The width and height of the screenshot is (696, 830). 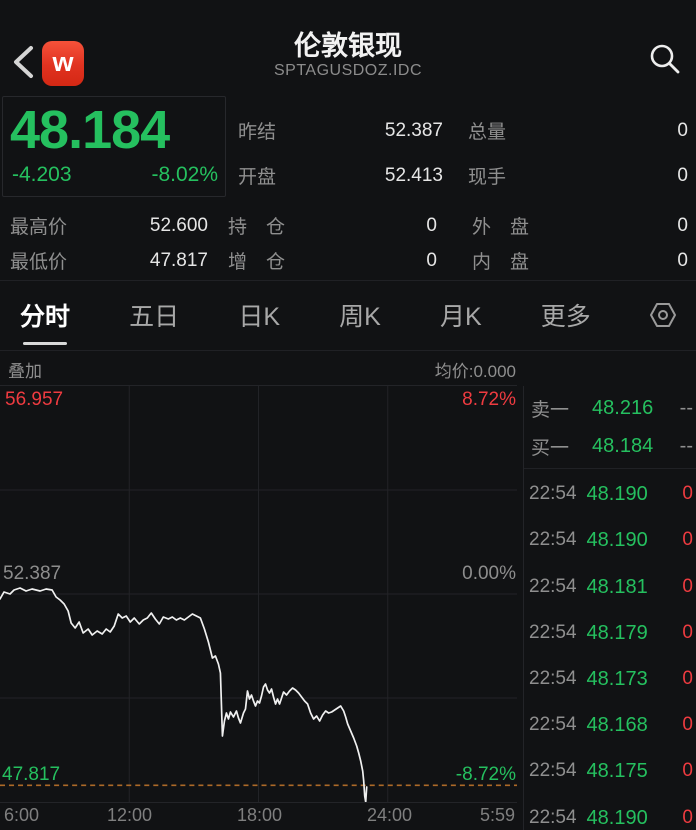 What do you see at coordinates (413, 175) in the screenshot?
I see `field-value: 52.413` at bounding box center [413, 175].